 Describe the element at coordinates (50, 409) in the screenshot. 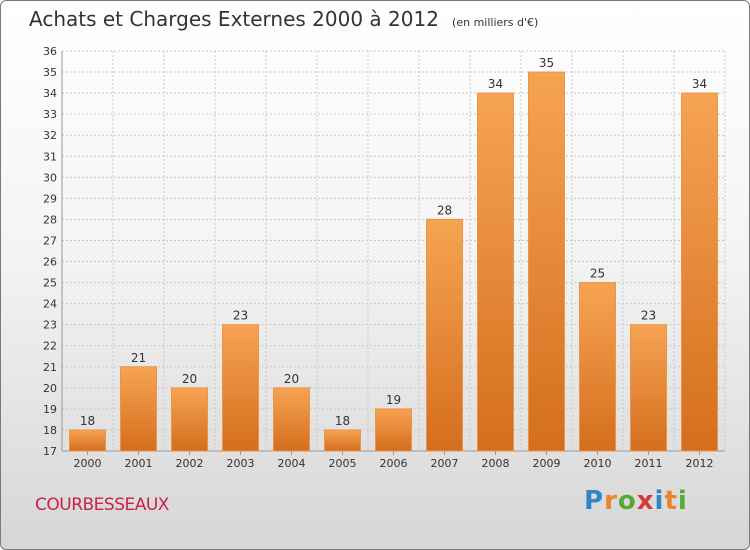

I see `y-tick-label: 19` at that location.